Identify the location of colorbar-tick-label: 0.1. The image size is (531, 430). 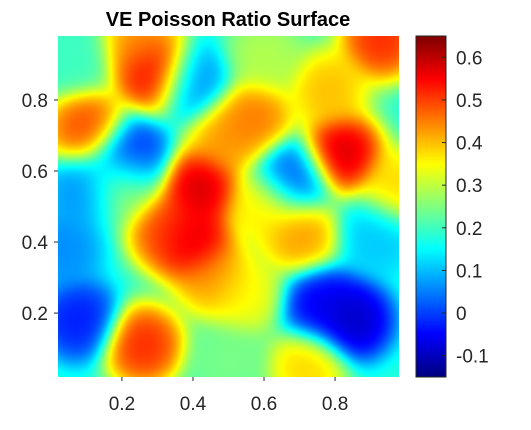
(469, 271).